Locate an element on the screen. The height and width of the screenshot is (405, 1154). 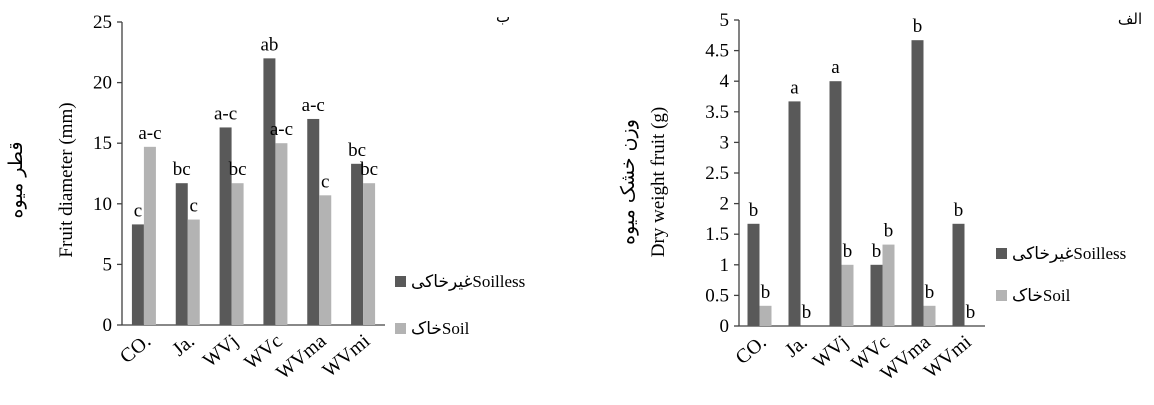
y-tick-label: 10 is located at coordinates (102, 204).